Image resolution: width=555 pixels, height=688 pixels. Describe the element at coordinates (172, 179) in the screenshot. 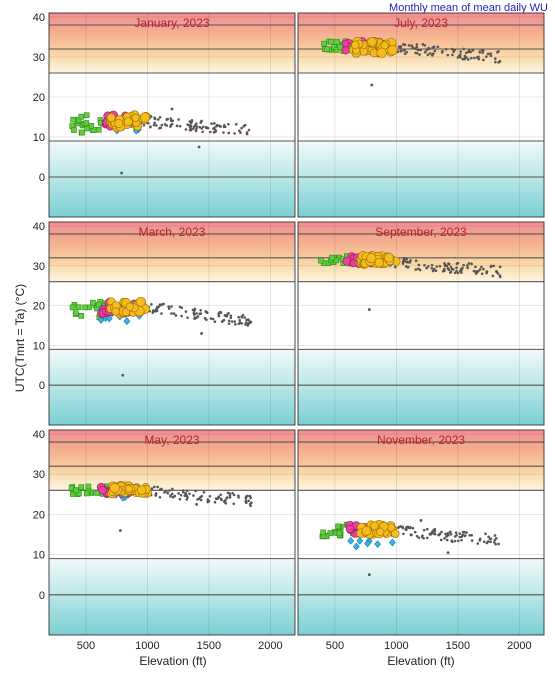

I see `cold-stress-band` at that location.